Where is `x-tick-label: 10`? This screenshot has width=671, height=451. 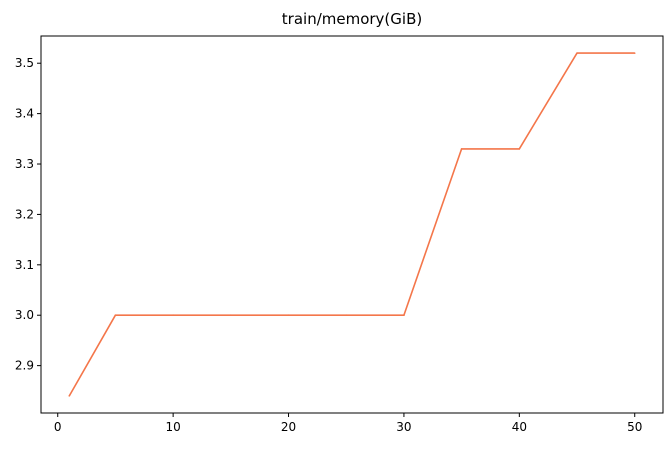 x-tick-label: 10 is located at coordinates (172, 427).